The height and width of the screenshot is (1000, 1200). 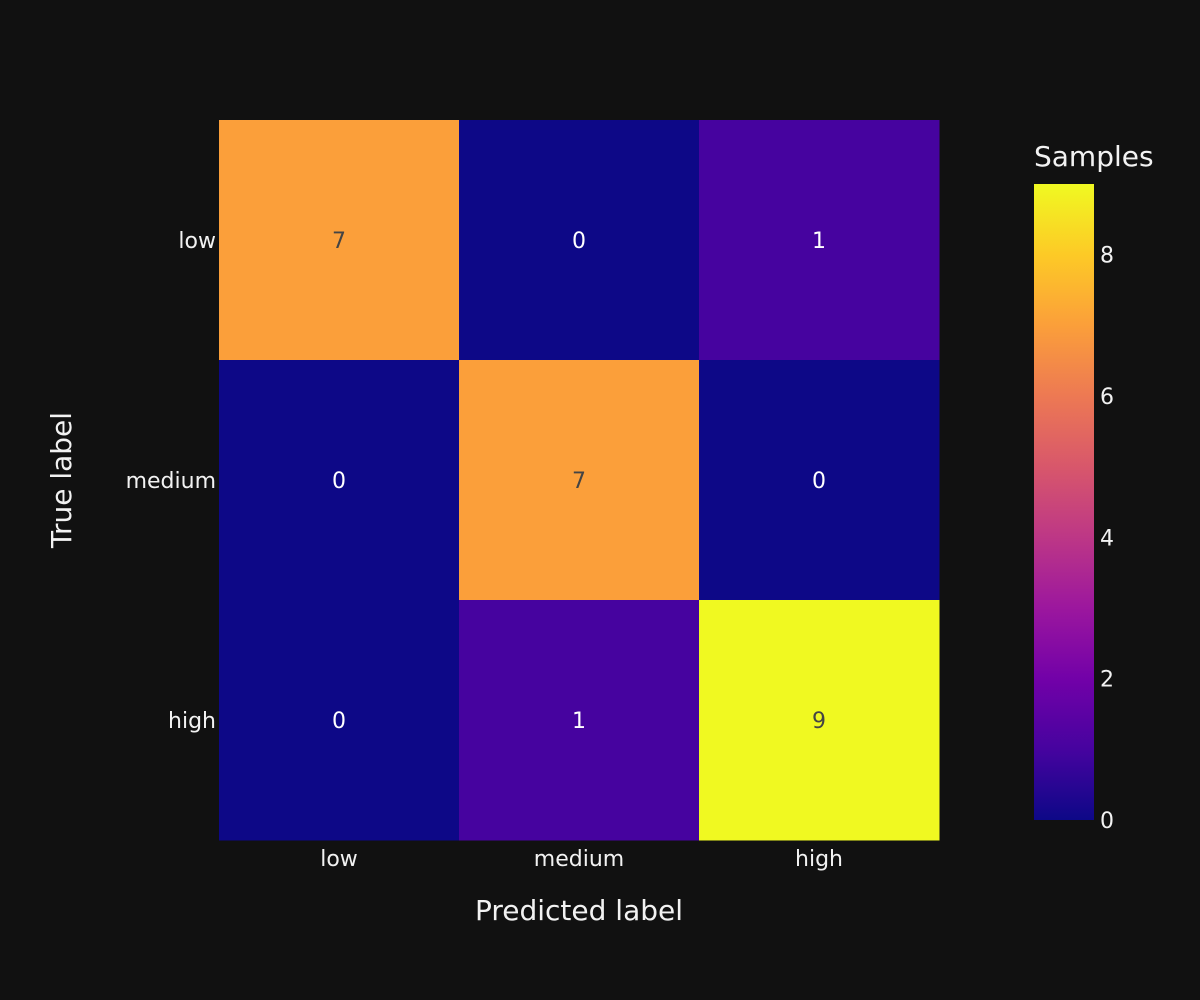 What do you see at coordinates (819, 859) in the screenshot?
I see `x-tick-label: high` at bounding box center [819, 859].